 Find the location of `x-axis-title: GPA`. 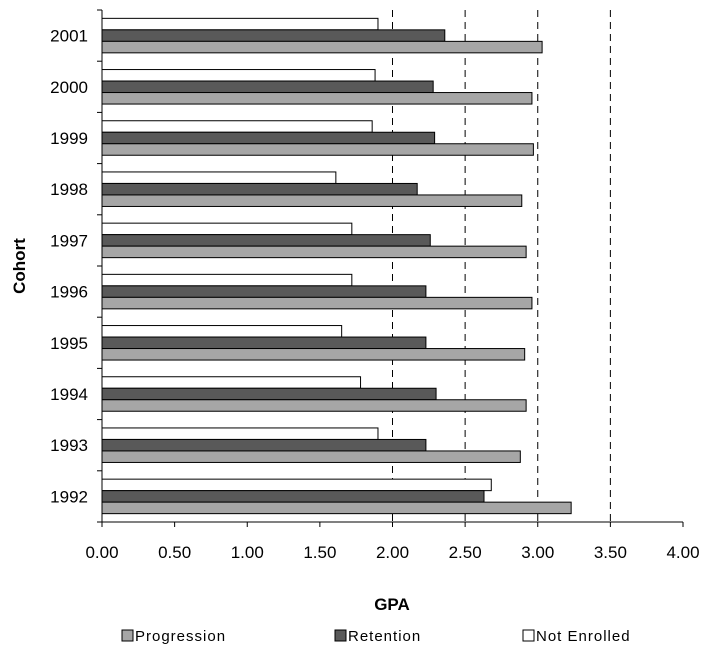

x-axis-title: GPA is located at coordinates (392, 604).